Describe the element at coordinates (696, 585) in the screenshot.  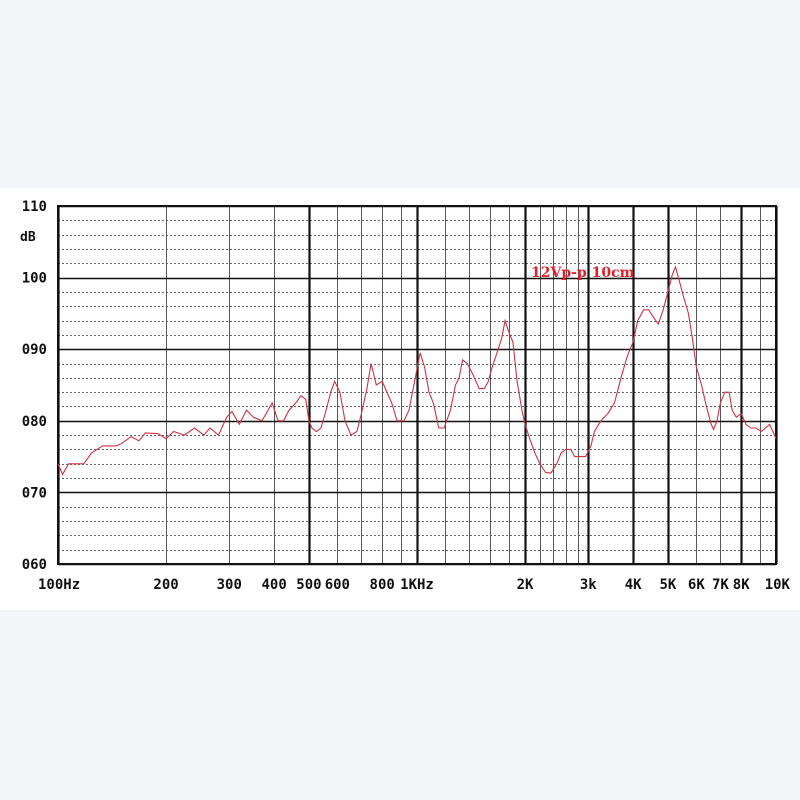
I see `x-tick-label: 6K` at that location.